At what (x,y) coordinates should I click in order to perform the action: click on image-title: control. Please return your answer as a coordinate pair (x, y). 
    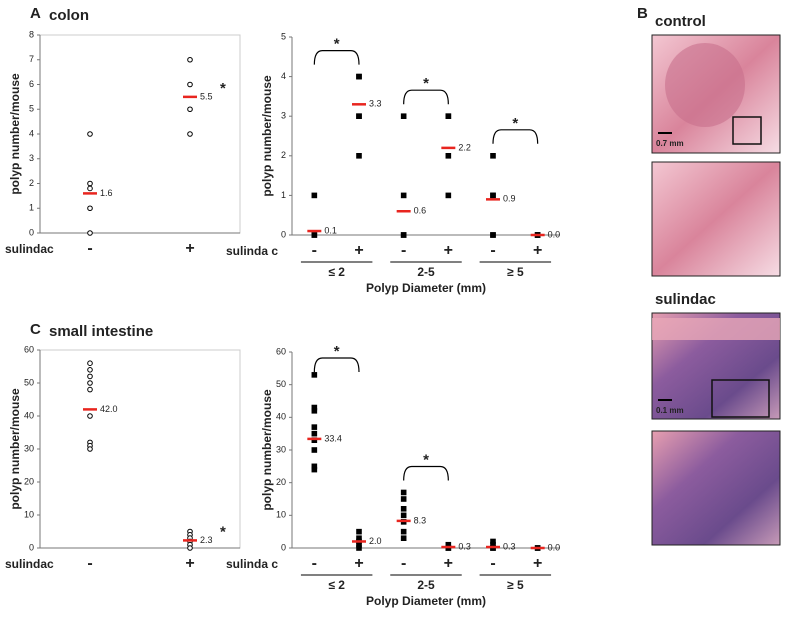
    Looking at the image, I should click on (680, 21).